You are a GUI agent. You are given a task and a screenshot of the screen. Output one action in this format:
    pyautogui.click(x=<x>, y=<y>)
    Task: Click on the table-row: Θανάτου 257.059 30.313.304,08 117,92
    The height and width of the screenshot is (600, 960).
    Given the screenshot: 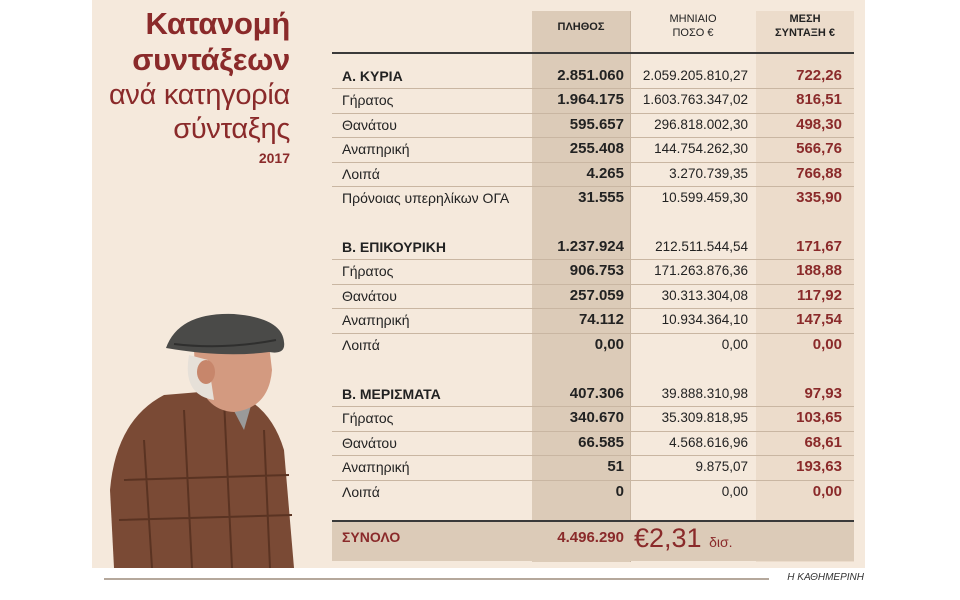 What is the action you would take?
    pyautogui.click(x=593, y=296)
    